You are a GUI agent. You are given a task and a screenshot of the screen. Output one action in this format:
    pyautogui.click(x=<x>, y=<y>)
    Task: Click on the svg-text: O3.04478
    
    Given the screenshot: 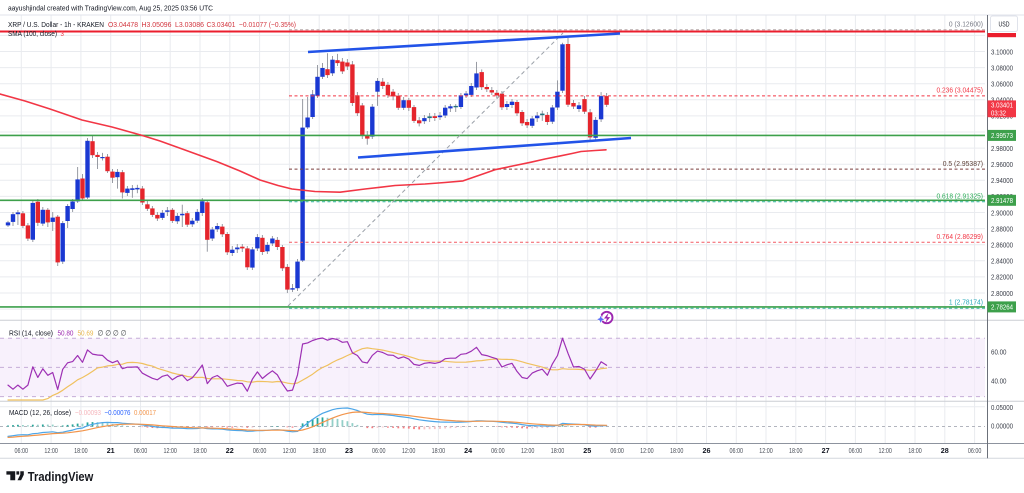 What is the action you would take?
    pyautogui.click(x=123, y=24)
    